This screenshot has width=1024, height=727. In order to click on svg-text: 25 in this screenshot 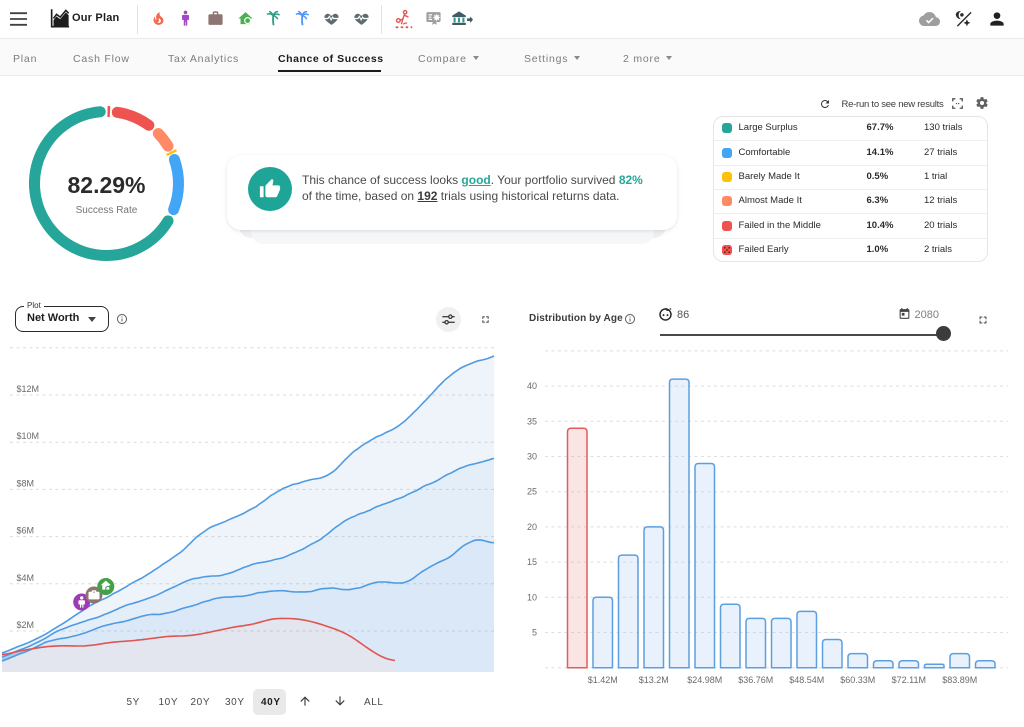, I will do `click(532, 492)`.